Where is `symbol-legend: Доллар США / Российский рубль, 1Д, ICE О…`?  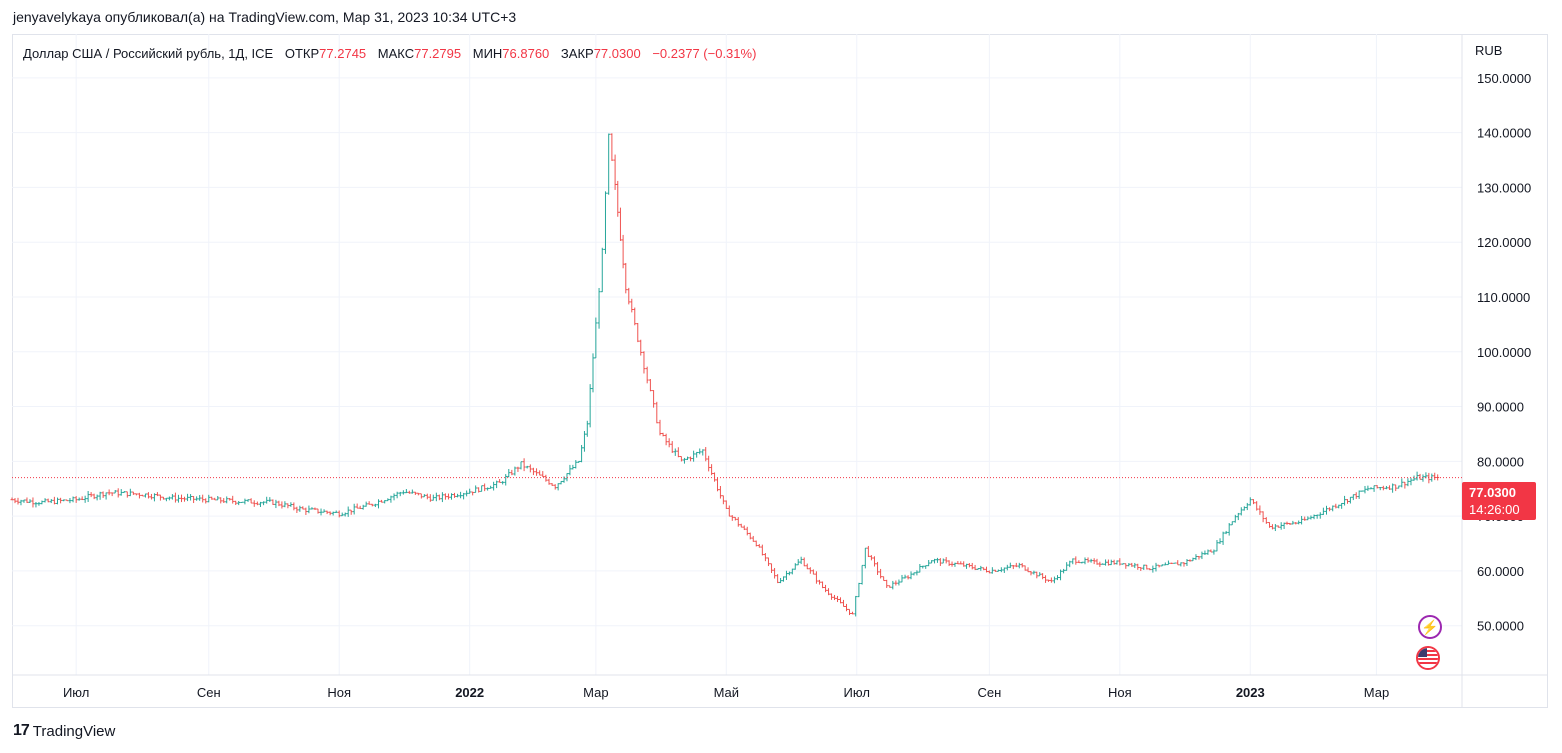
symbol-legend: Доллар США / Российский рубль, 1Д, ICE О… is located at coordinates (389, 53).